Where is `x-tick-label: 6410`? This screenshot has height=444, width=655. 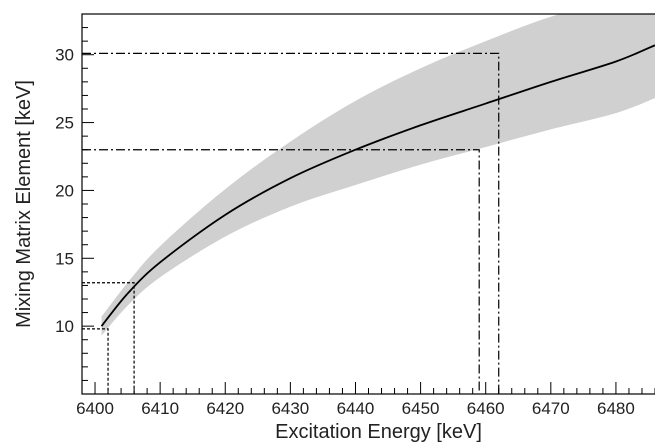 x-tick-label: 6410 is located at coordinates (160, 408).